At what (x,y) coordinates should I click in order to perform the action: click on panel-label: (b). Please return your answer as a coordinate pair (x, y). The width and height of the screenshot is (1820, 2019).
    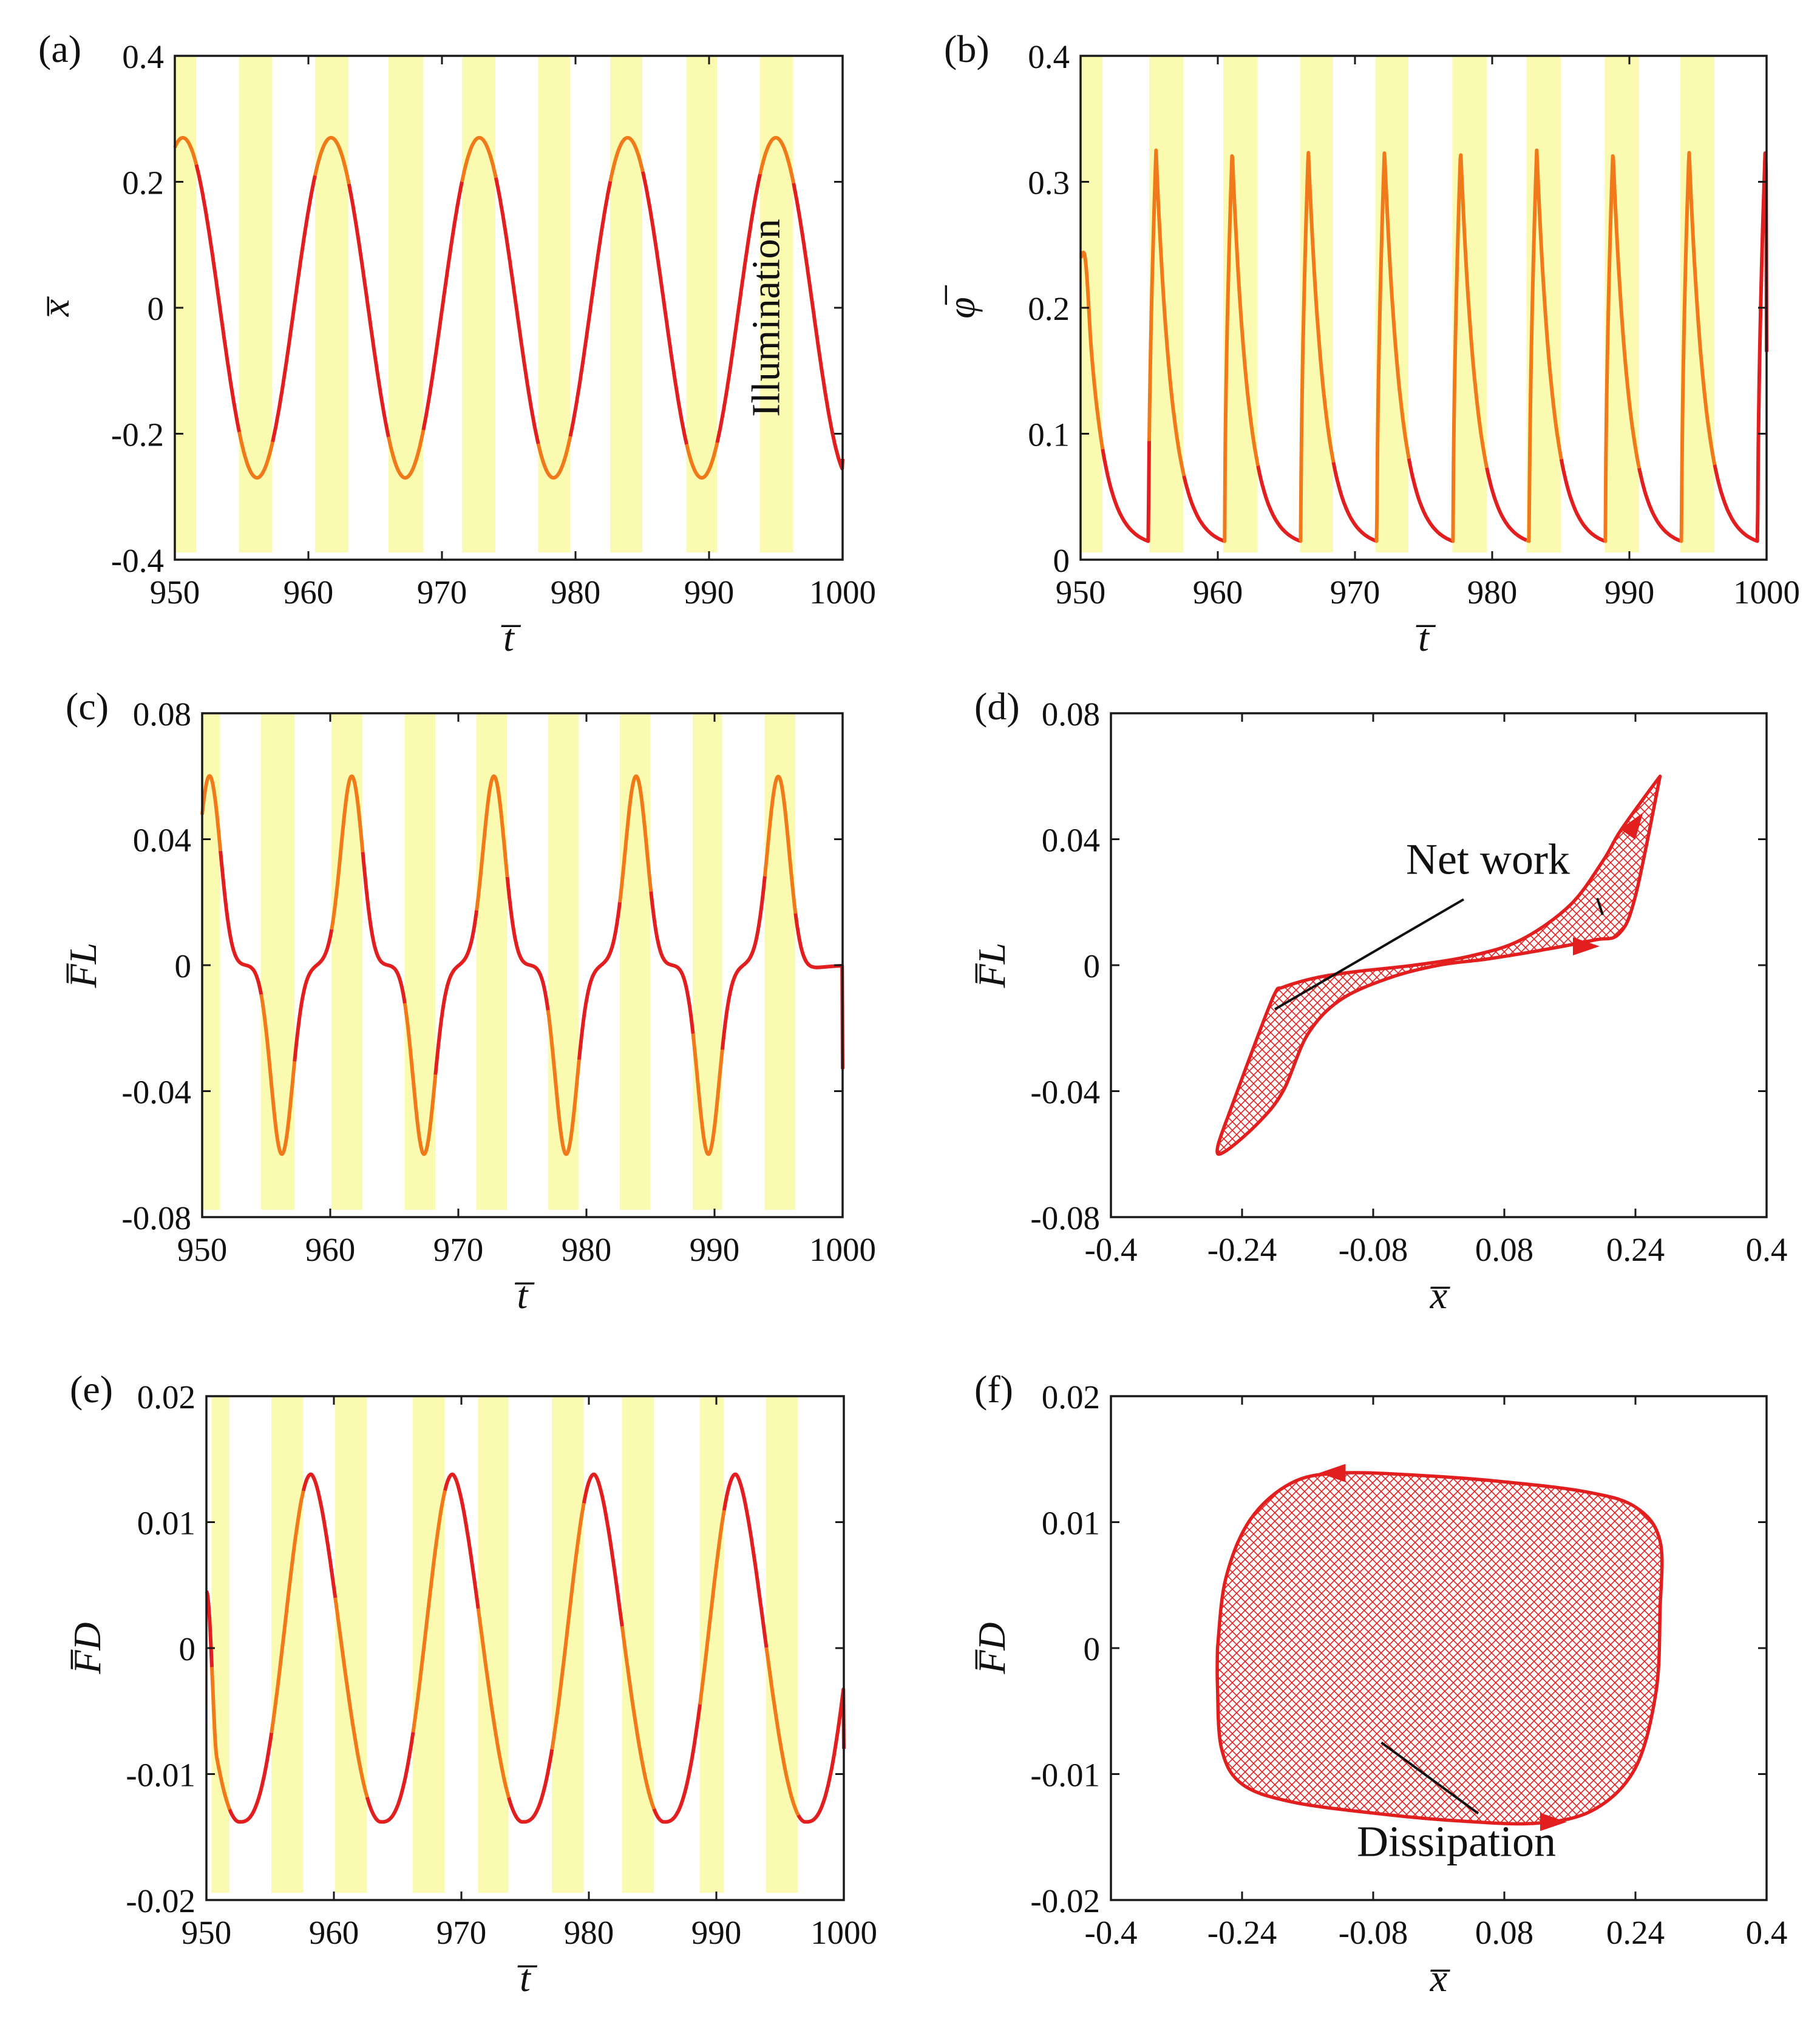
    Looking at the image, I should click on (967, 48).